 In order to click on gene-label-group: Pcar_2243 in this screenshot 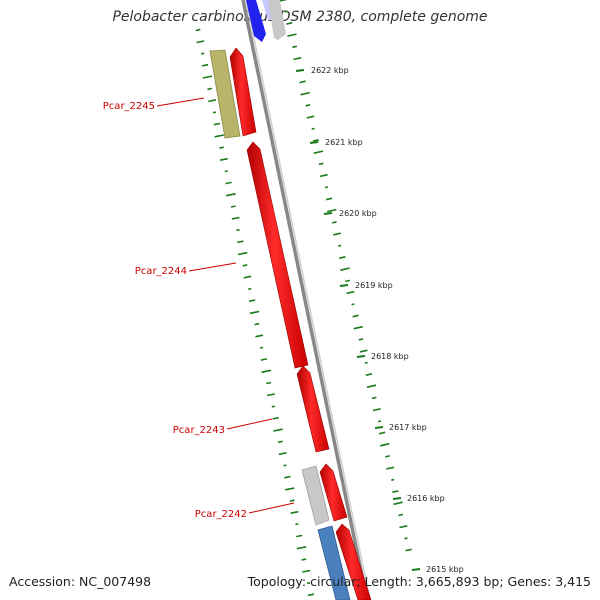, I will do `click(223, 427)`.